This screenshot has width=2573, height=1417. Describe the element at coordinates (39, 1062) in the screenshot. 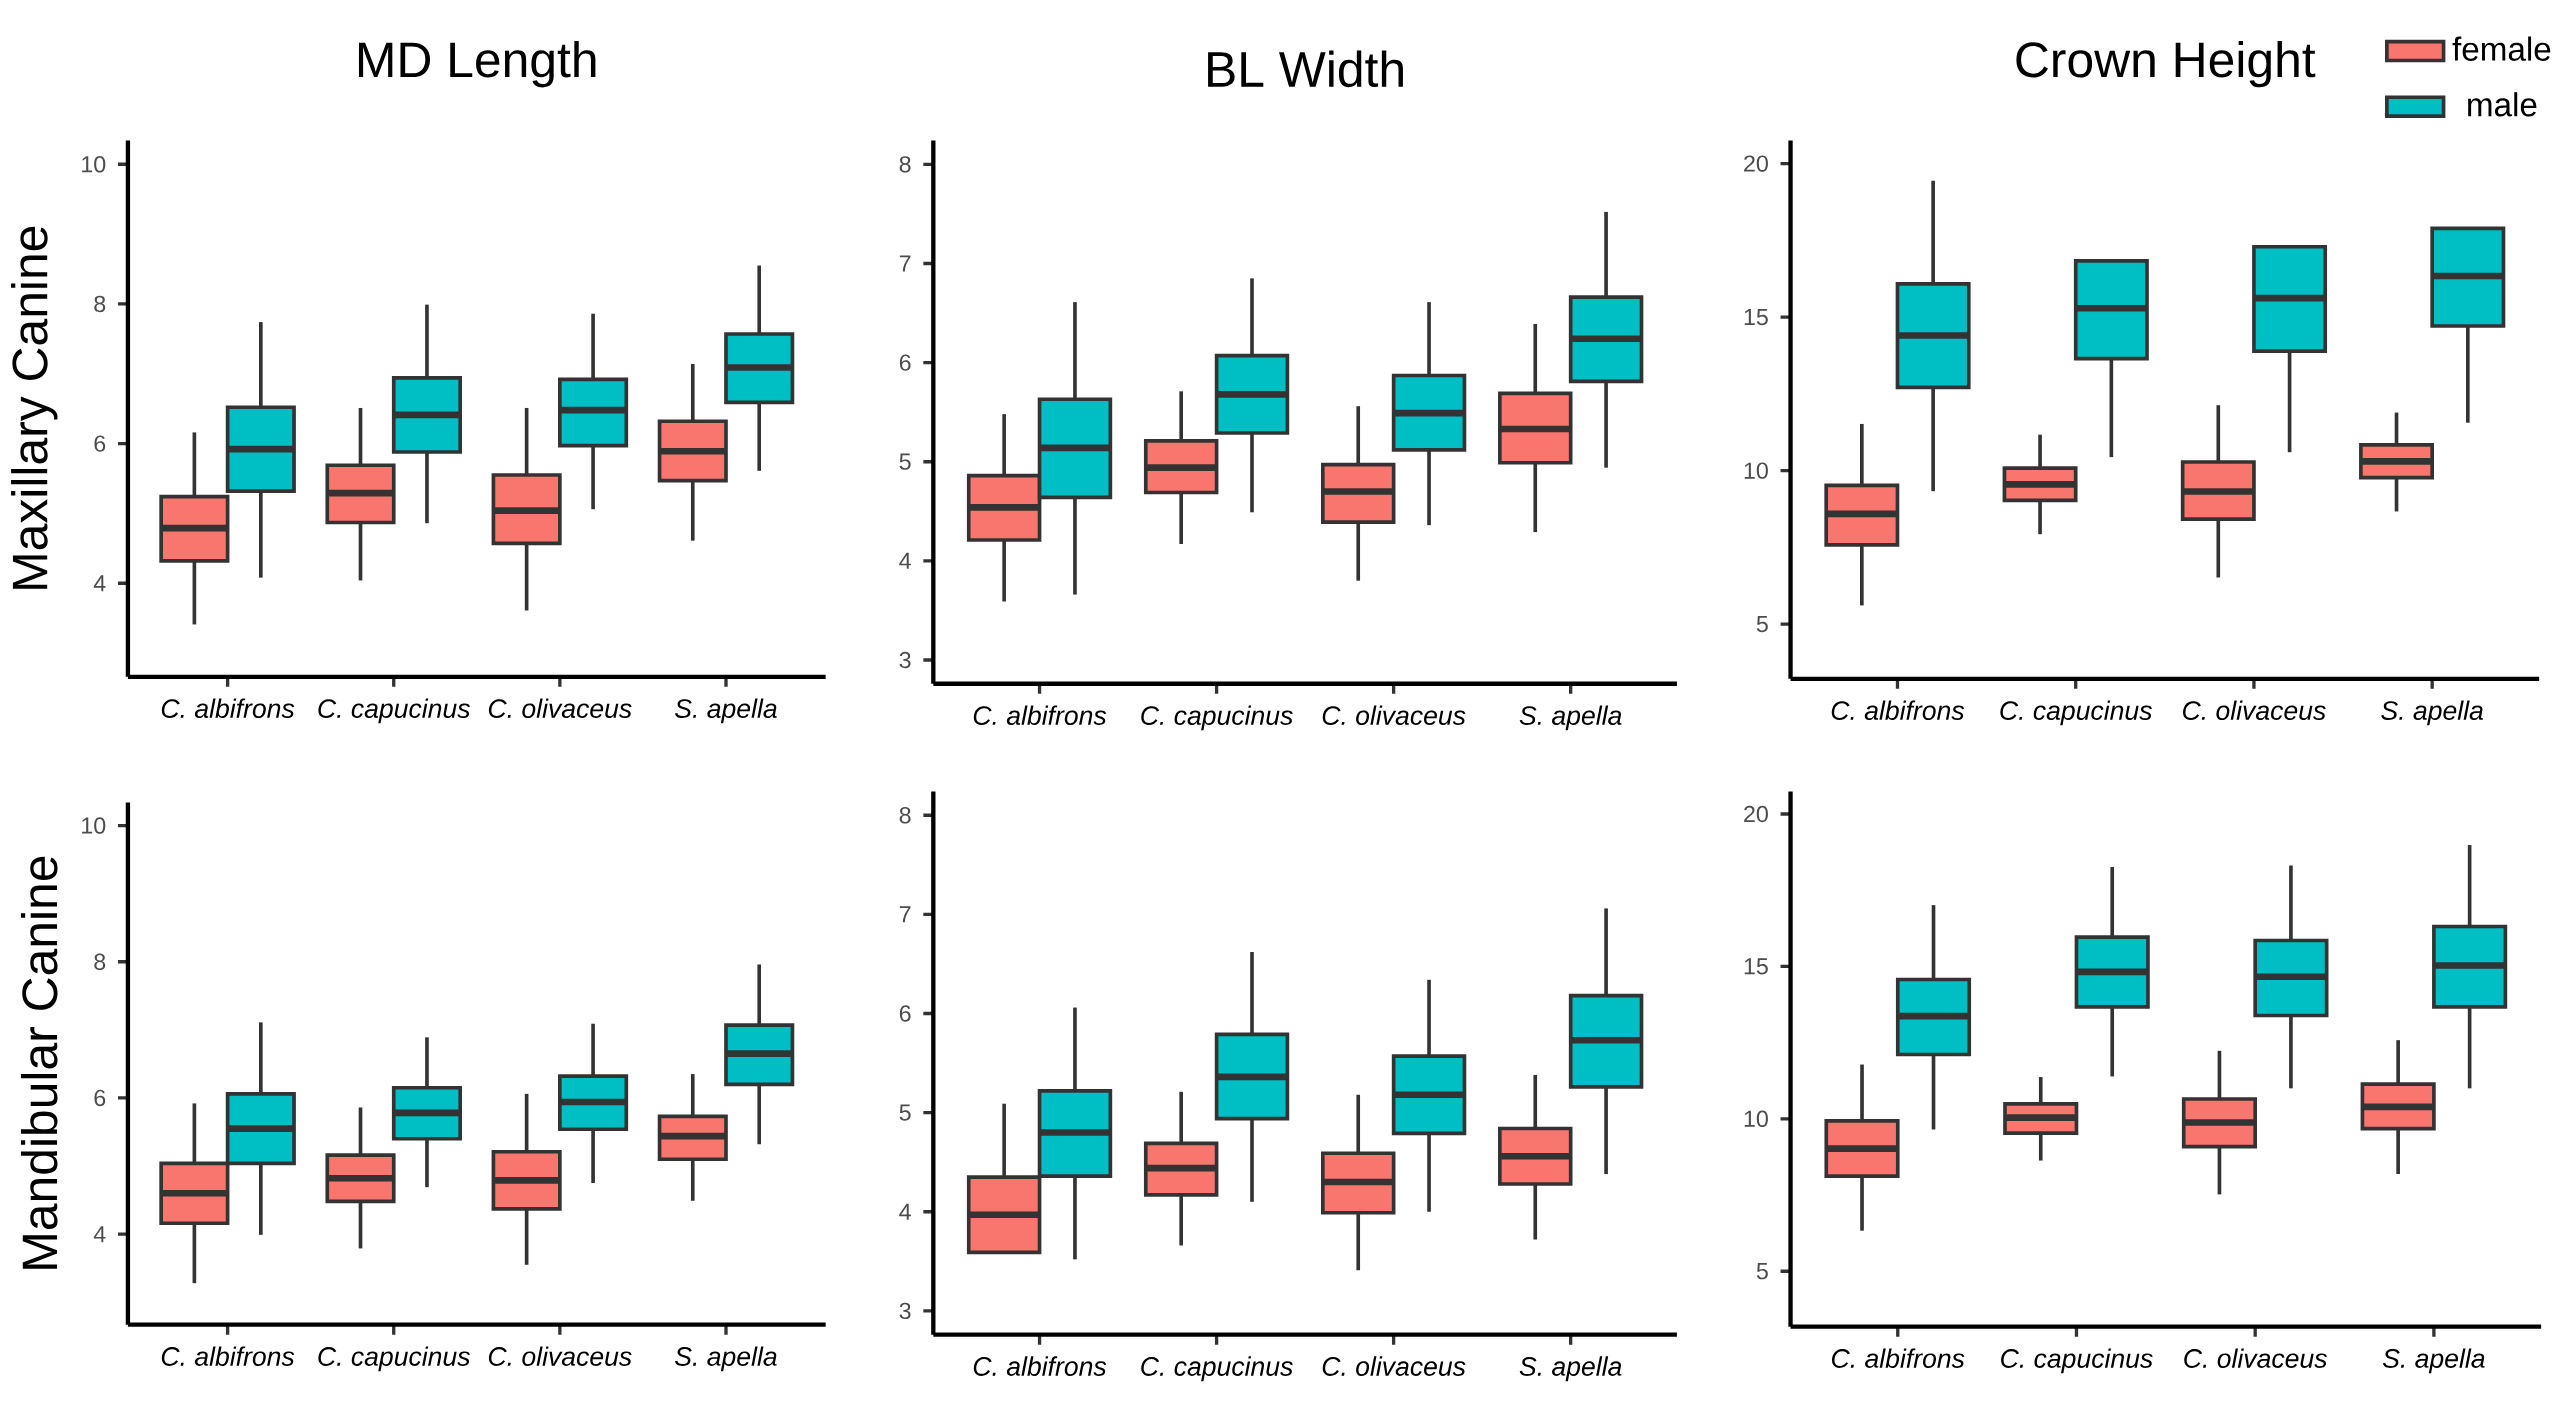

I see `y-axis-title: Mandibular Canine` at that location.